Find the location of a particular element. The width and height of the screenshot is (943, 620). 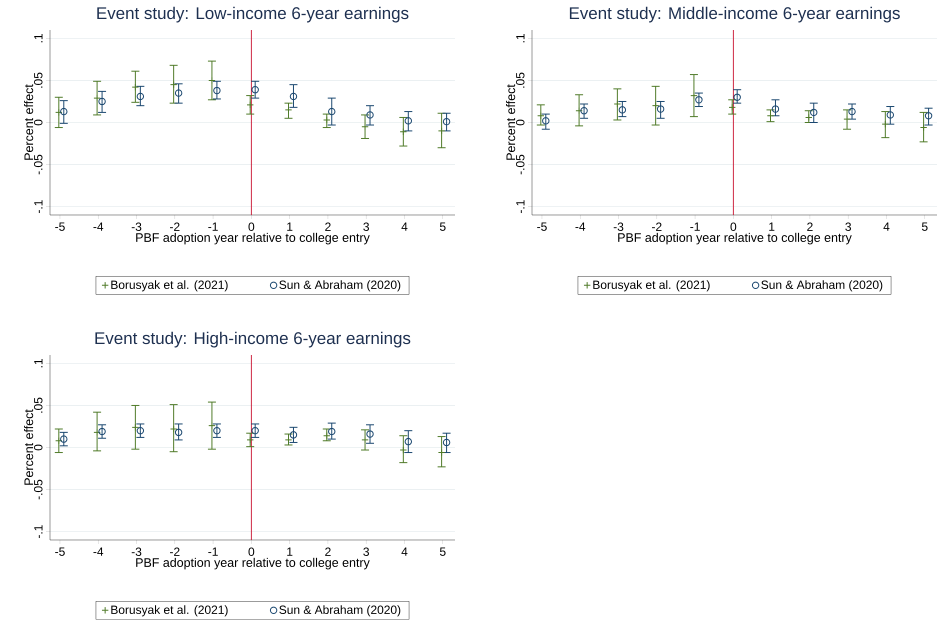

y-tick-label: .05 is located at coordinates (38, 80).